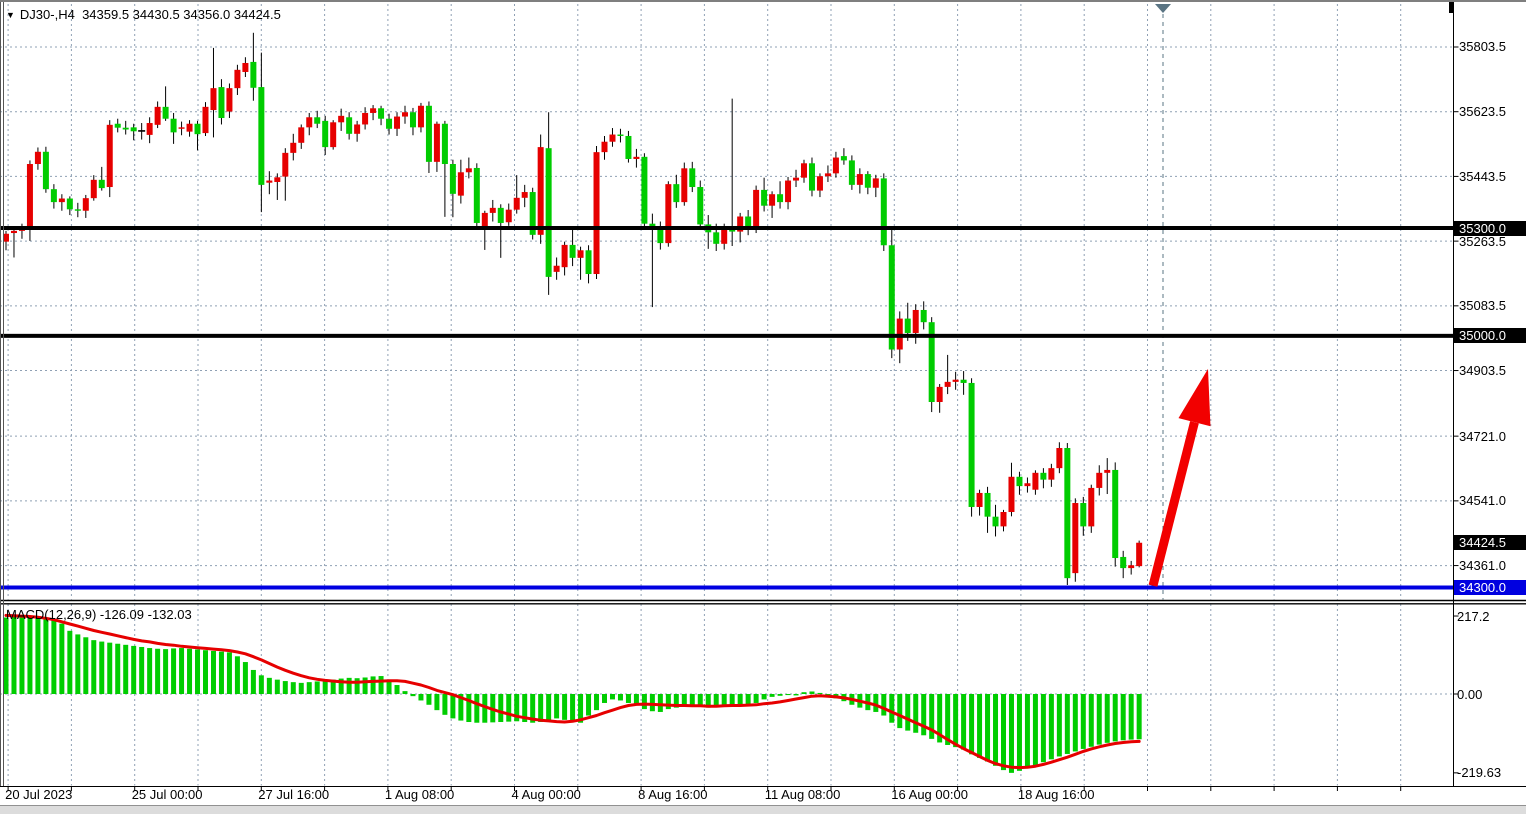  What do you see at coordinates (78, 14) in the screenshot?
I see `chart-title-spacer` at bounding box center [78, 14].